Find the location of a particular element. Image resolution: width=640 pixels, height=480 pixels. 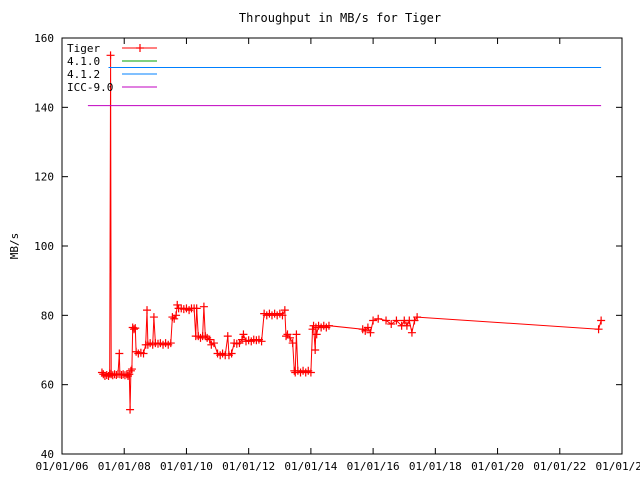

x-tick-label: 01/01/14 is located at coordinates (310, 466).